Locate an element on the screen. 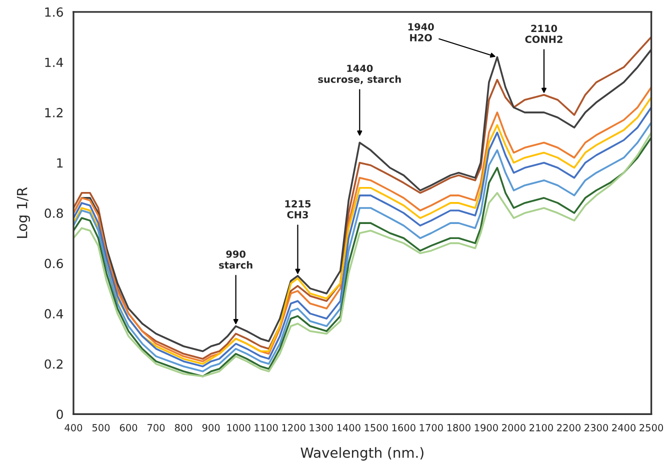 This screenshot has width=668, height=476. y-tick-label: 1.2 is located at coordinates (54, 113).